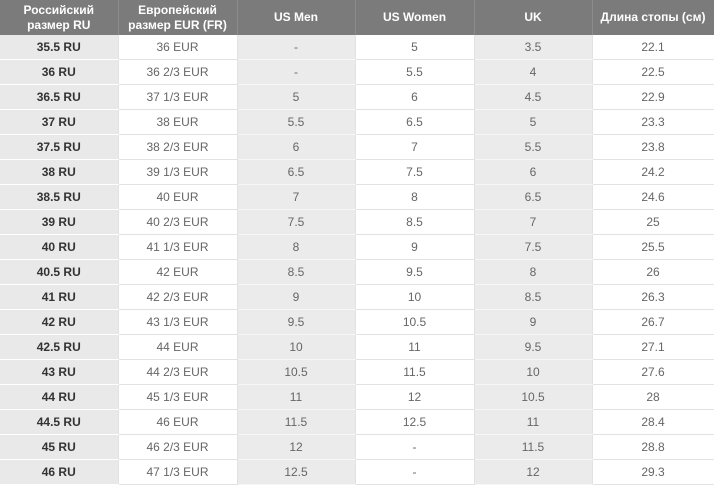 This screenshot has width=714, height=488. Describe the element at coordinates (357, 222) in the screenshot. I see `table-row: 39 RU 40 2/3 EUR 7.5 8.5 7 25` at that location.